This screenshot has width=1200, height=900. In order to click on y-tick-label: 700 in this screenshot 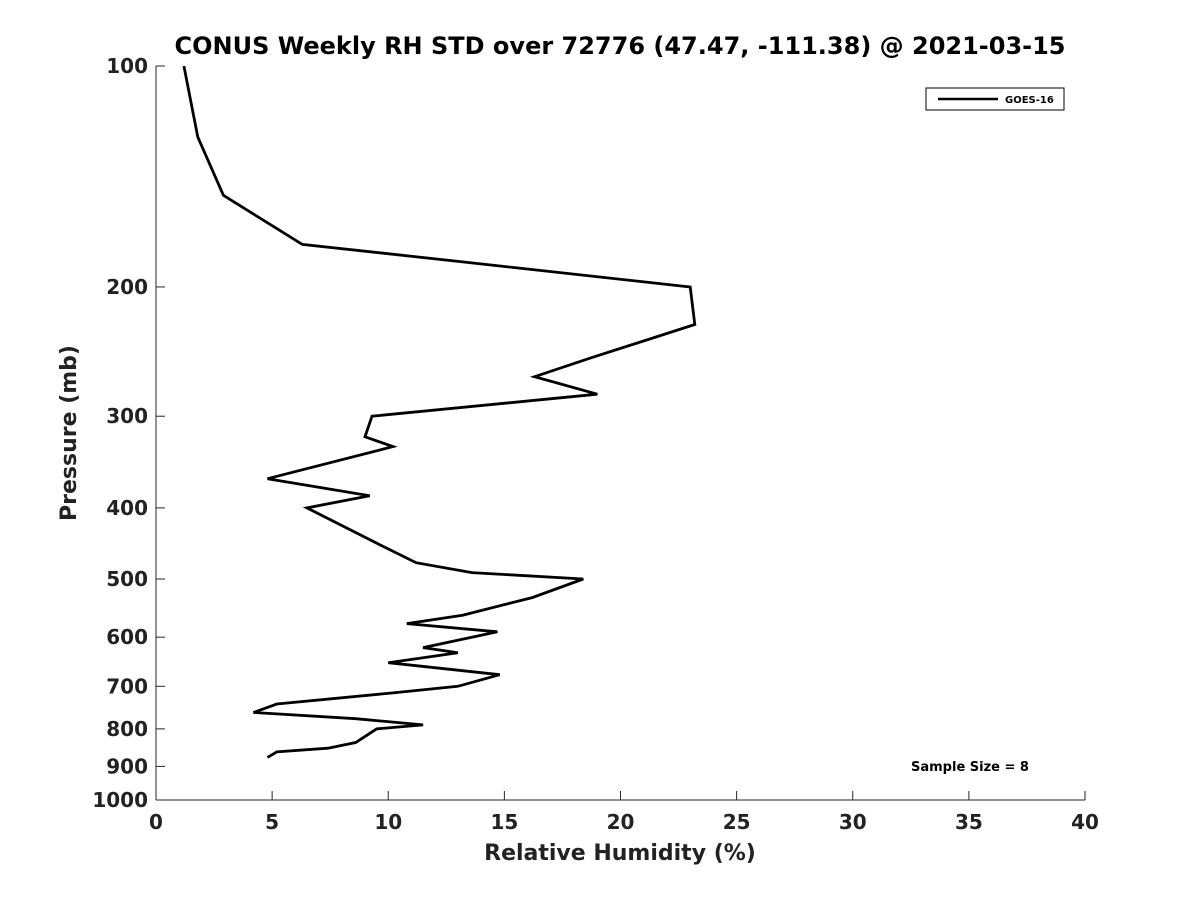, I will do `click(127, 686)`.